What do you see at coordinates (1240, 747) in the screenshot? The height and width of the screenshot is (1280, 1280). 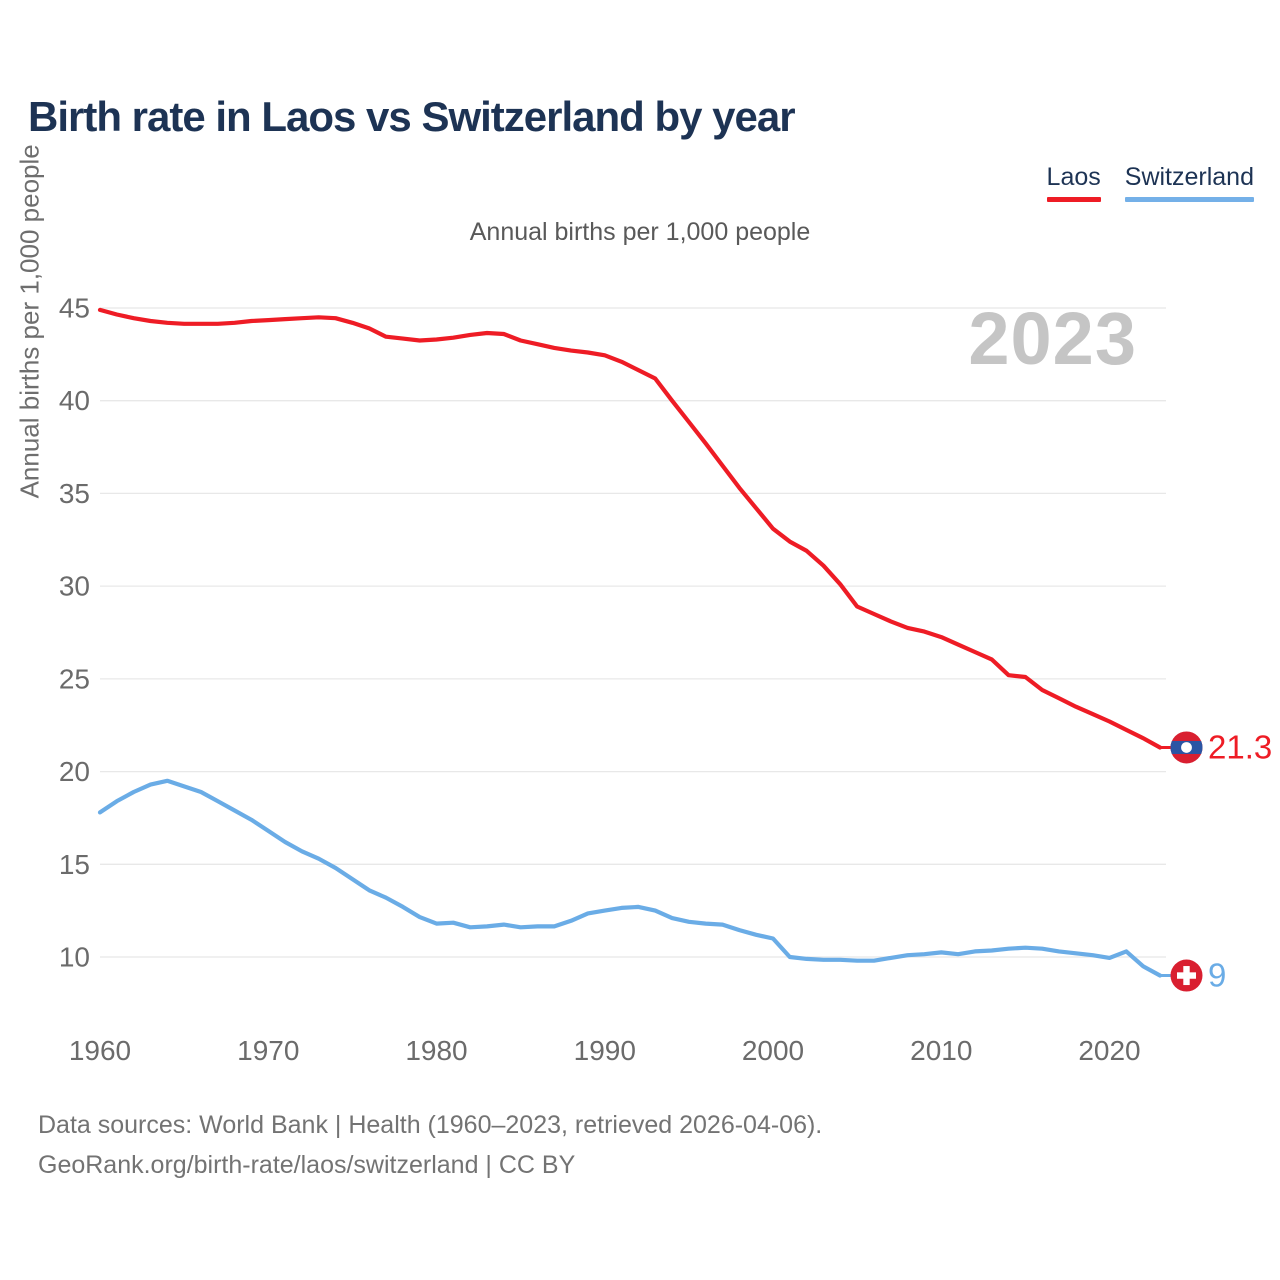 I see `laos-end-value-label: 21.3` at bounding box center [1240, 747].